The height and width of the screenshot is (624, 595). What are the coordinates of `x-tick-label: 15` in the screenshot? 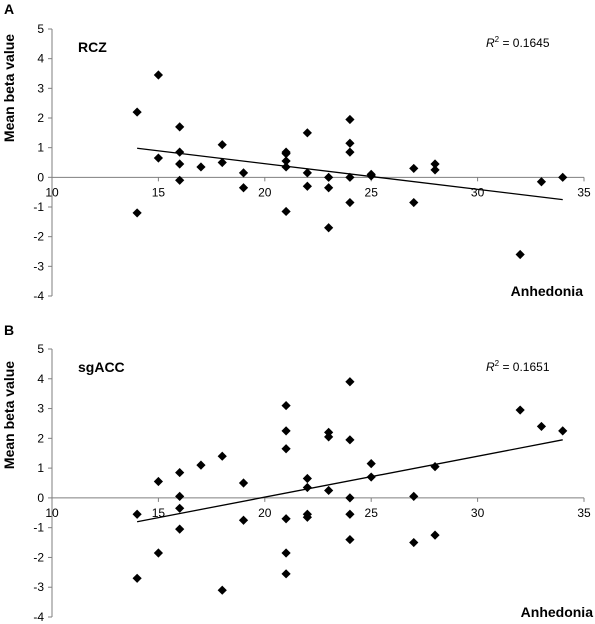 It's located at (159, 192).